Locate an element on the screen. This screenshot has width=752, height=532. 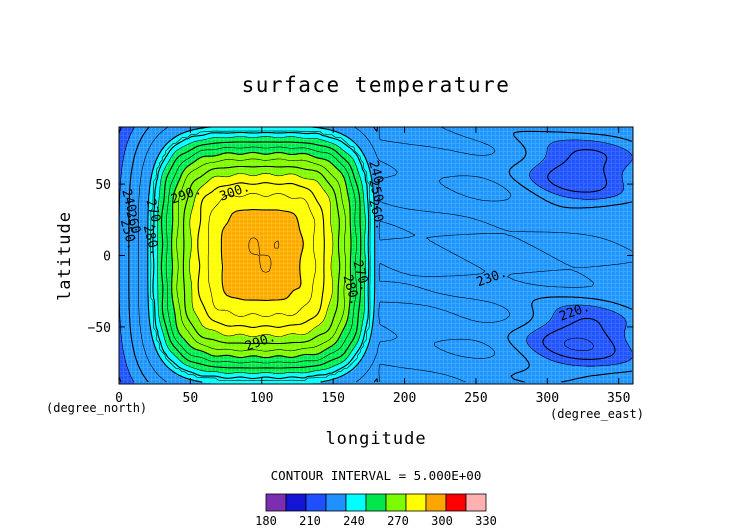
y-axis-unit: (degree_north) is located at coordinates (96, 408).